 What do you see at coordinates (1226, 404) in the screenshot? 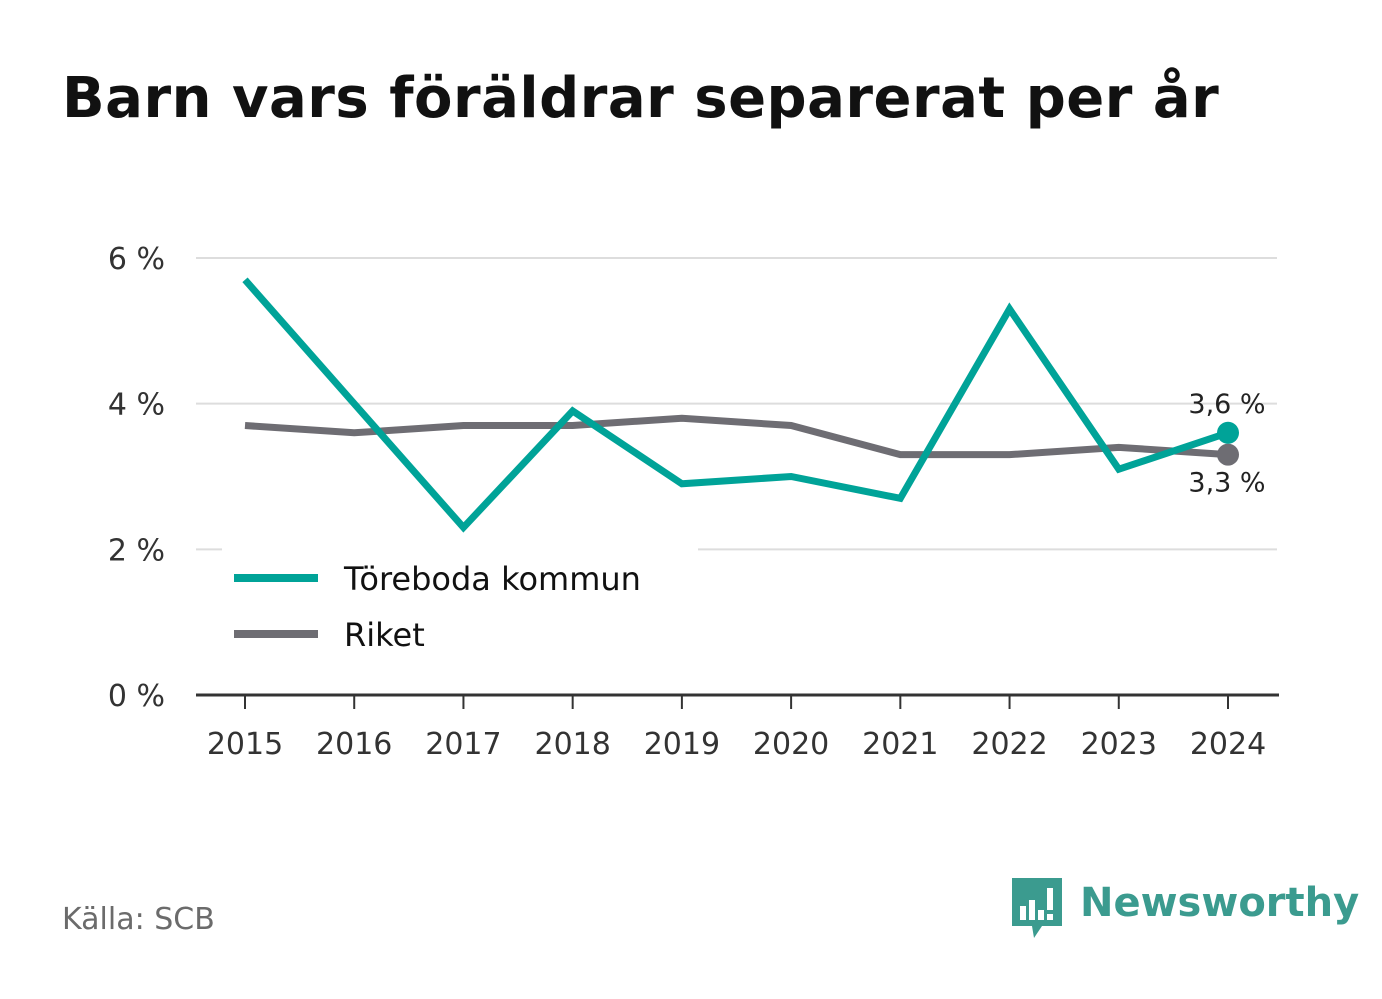
I see `end-label-tore: 3,6 %` at bounding box center [1226, 404].